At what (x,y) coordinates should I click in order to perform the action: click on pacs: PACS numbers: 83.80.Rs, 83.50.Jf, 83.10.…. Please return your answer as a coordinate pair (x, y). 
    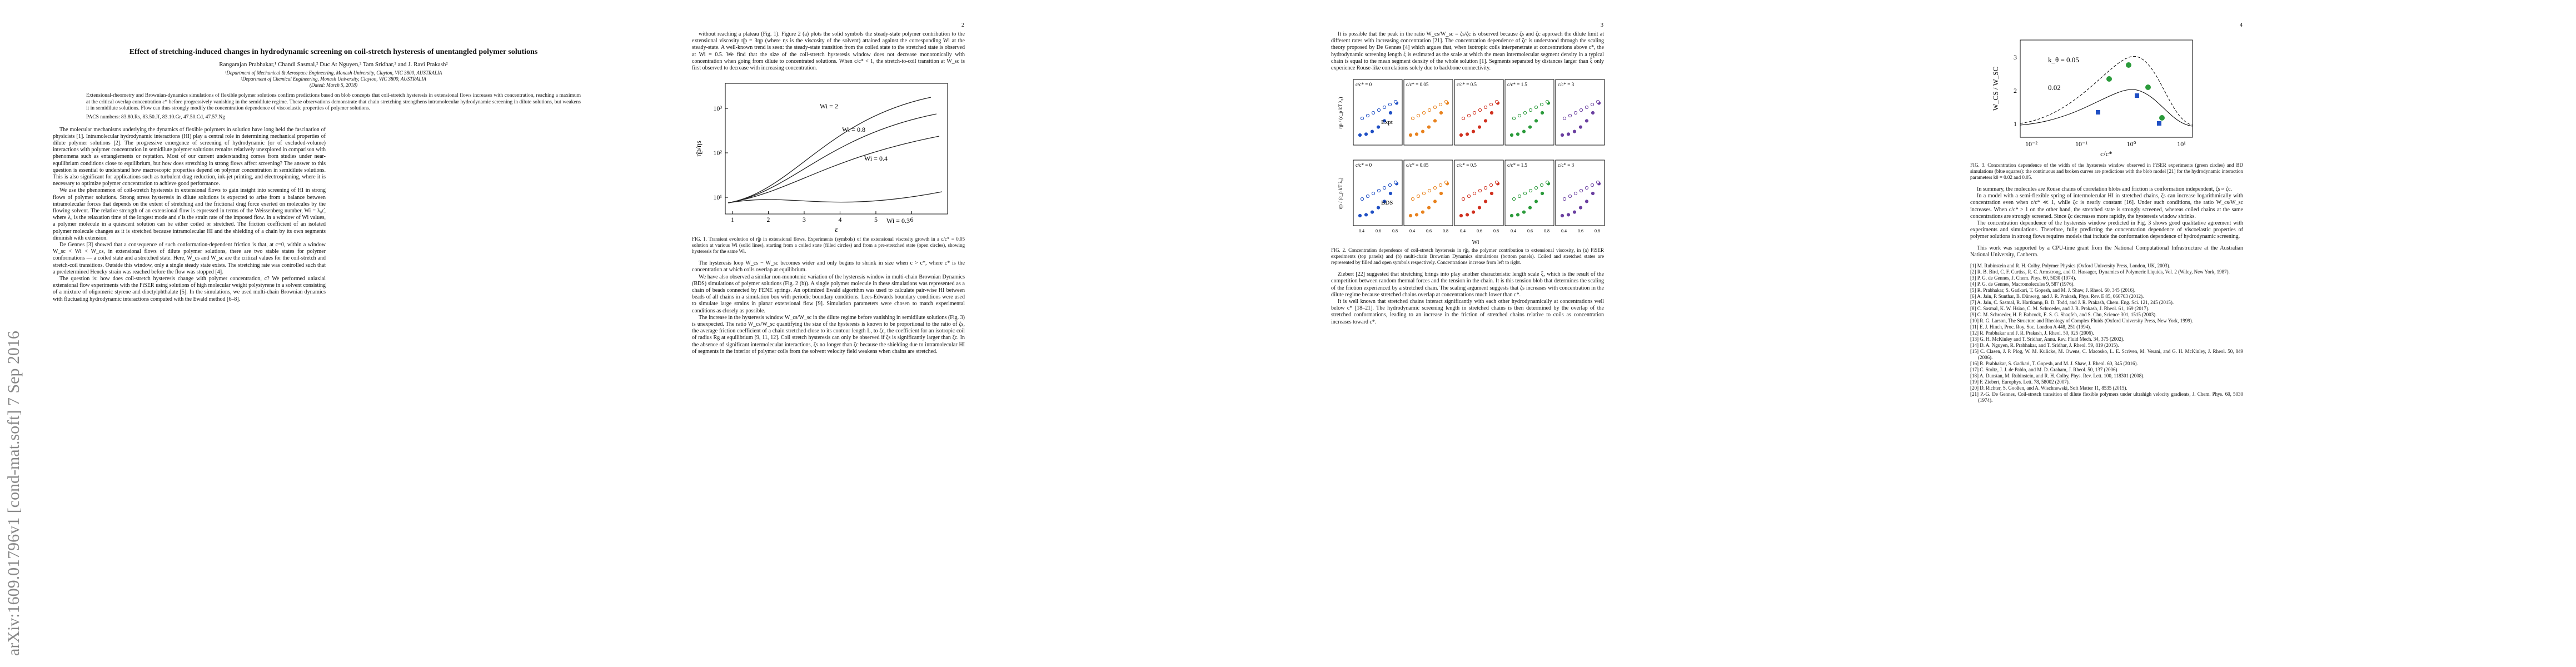
    Looking at the image, I should click on (155, 117).